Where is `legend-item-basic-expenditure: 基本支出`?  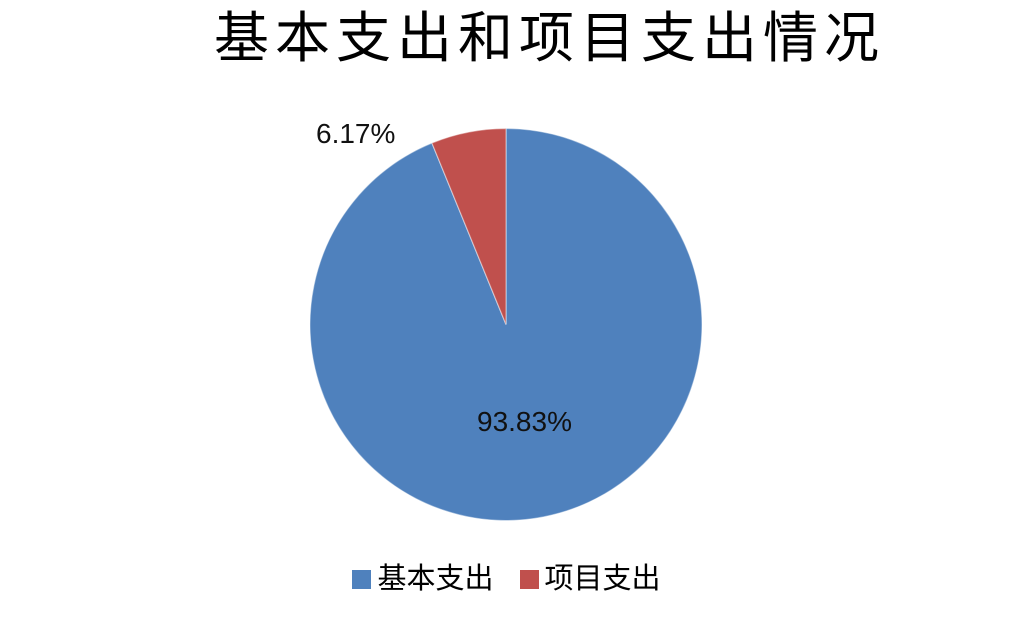
legend-item-basic-expenditure: 基本支出 is located at coordinates (423, 579).